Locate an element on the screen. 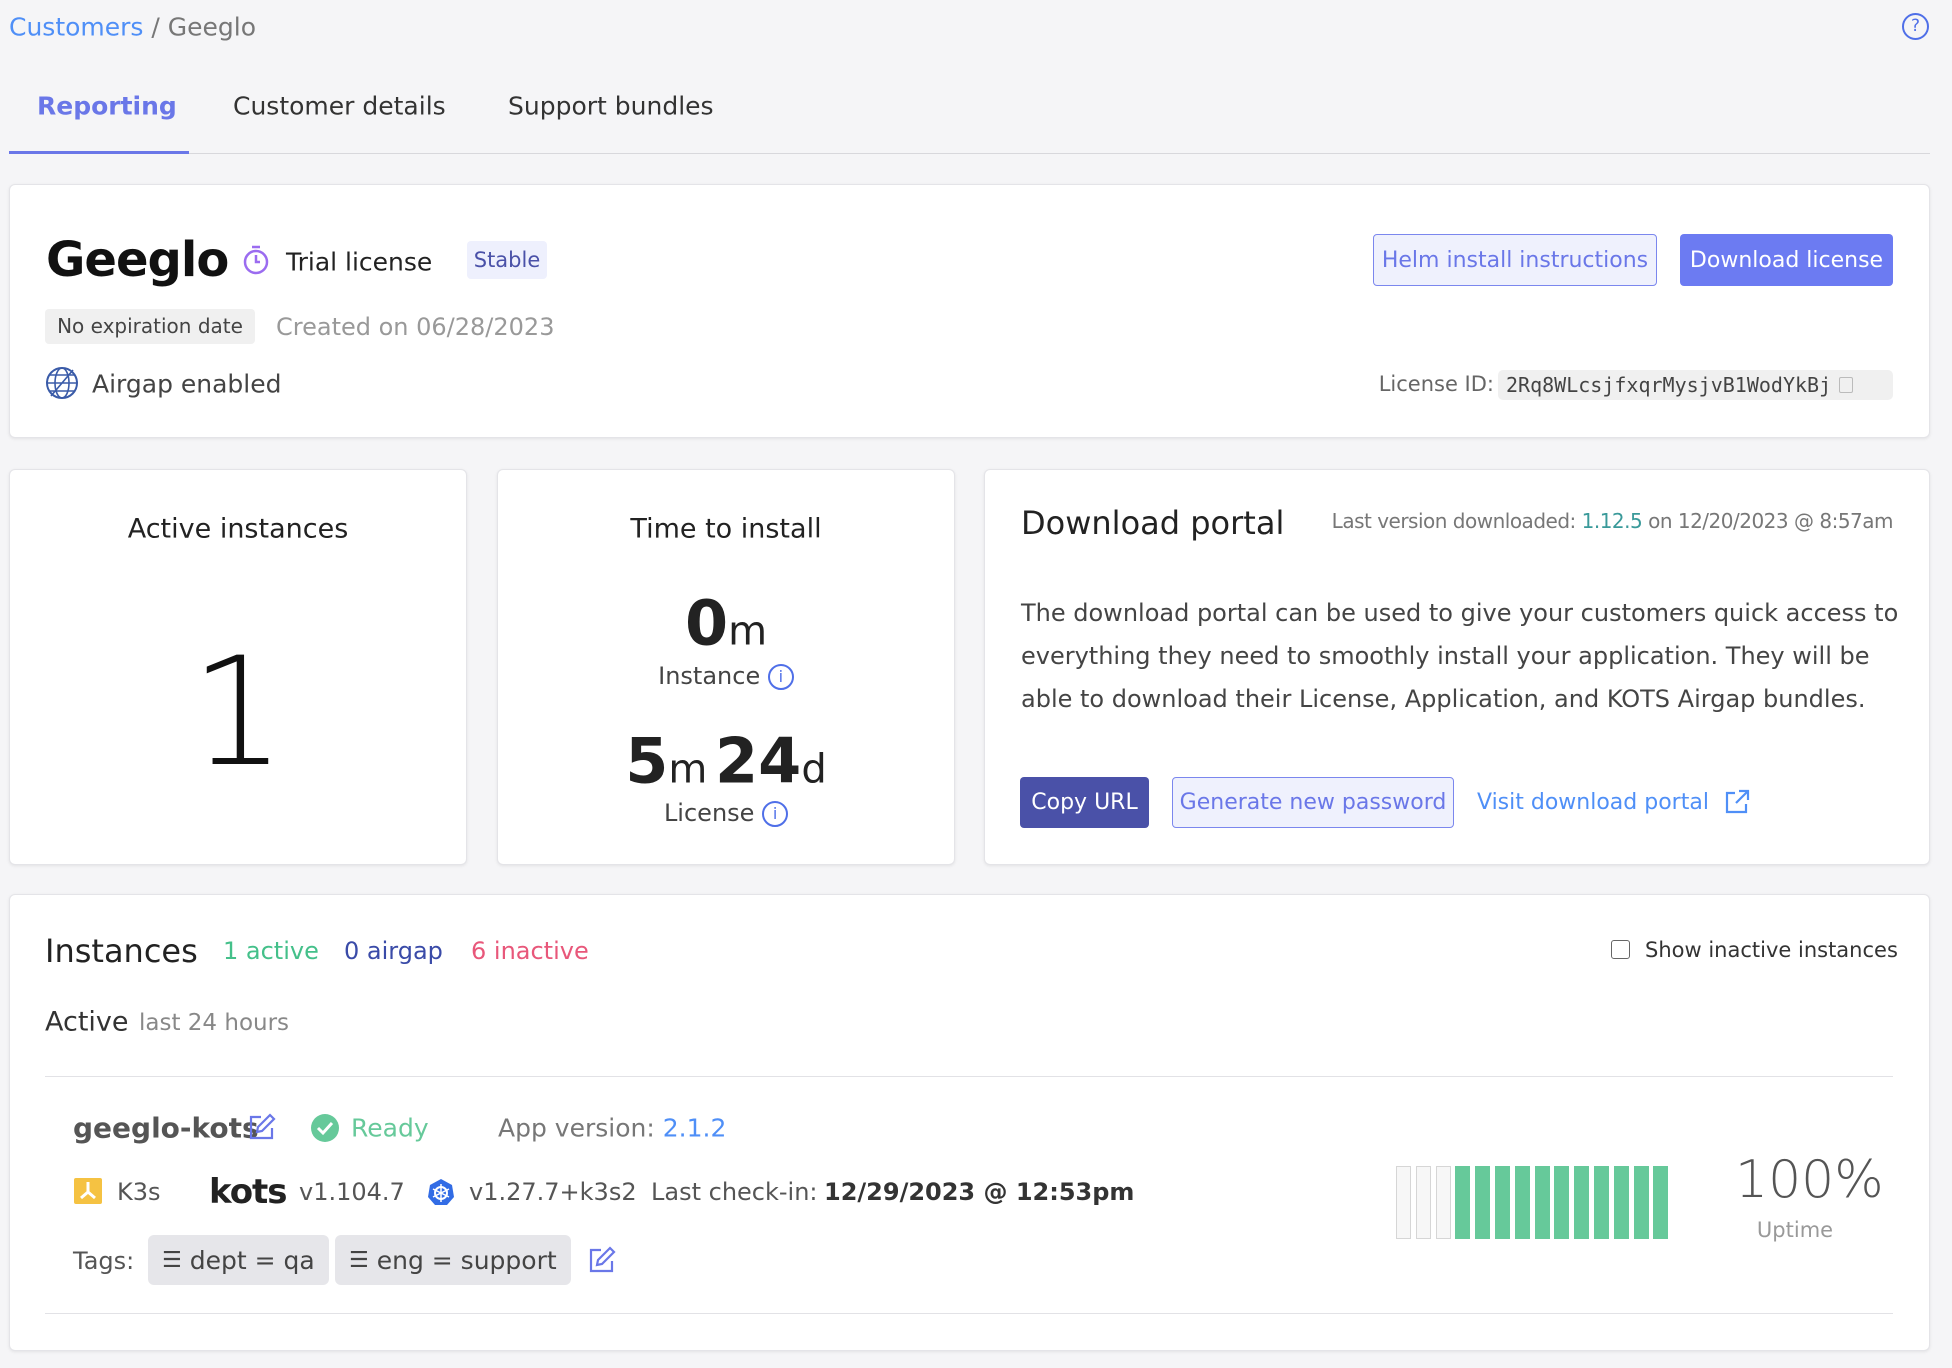 The image size is (1952, 1368). tab-support-bundles: Support bundles is located at coordinates (611, 106).